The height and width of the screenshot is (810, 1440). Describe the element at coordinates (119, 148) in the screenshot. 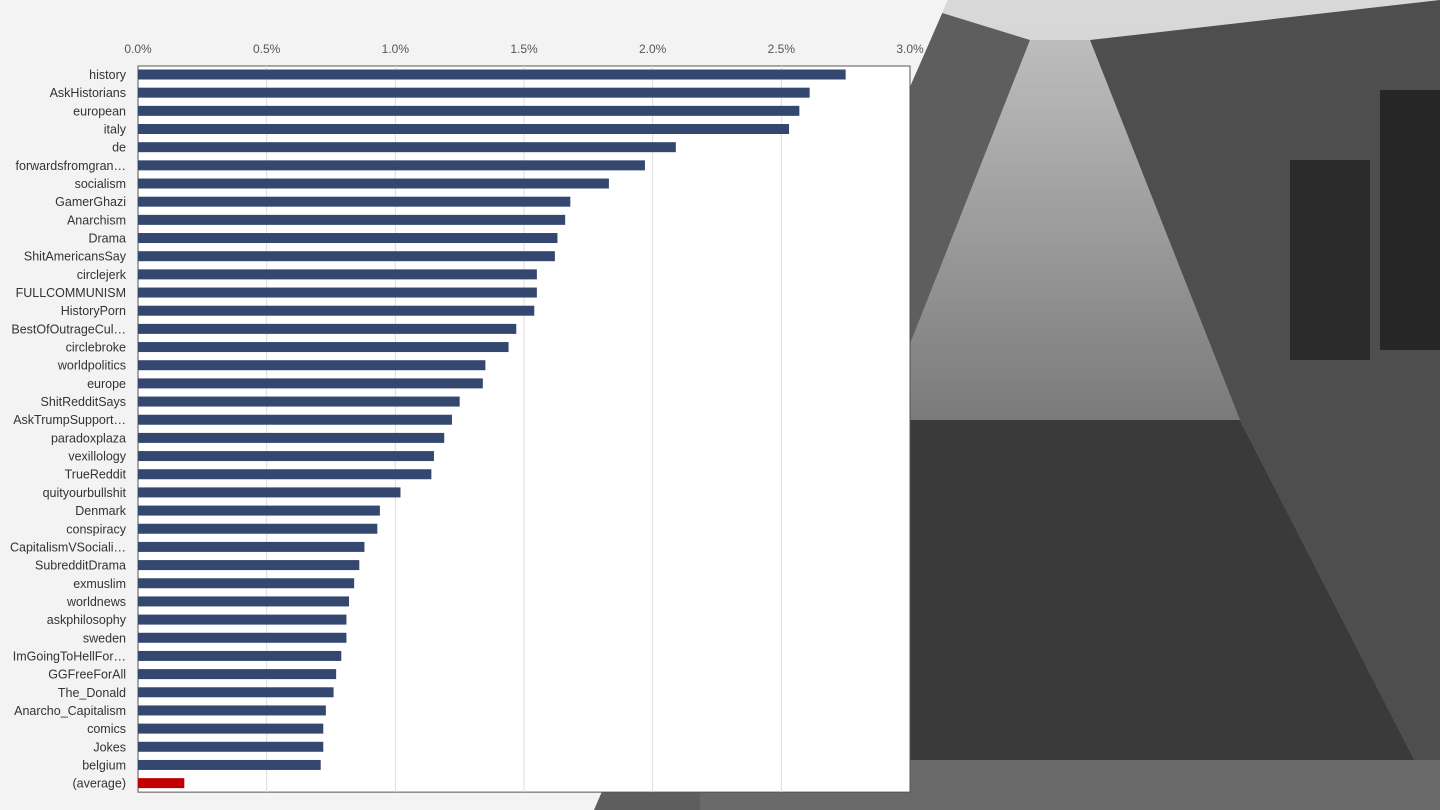

I see `category-label: de` at that location.